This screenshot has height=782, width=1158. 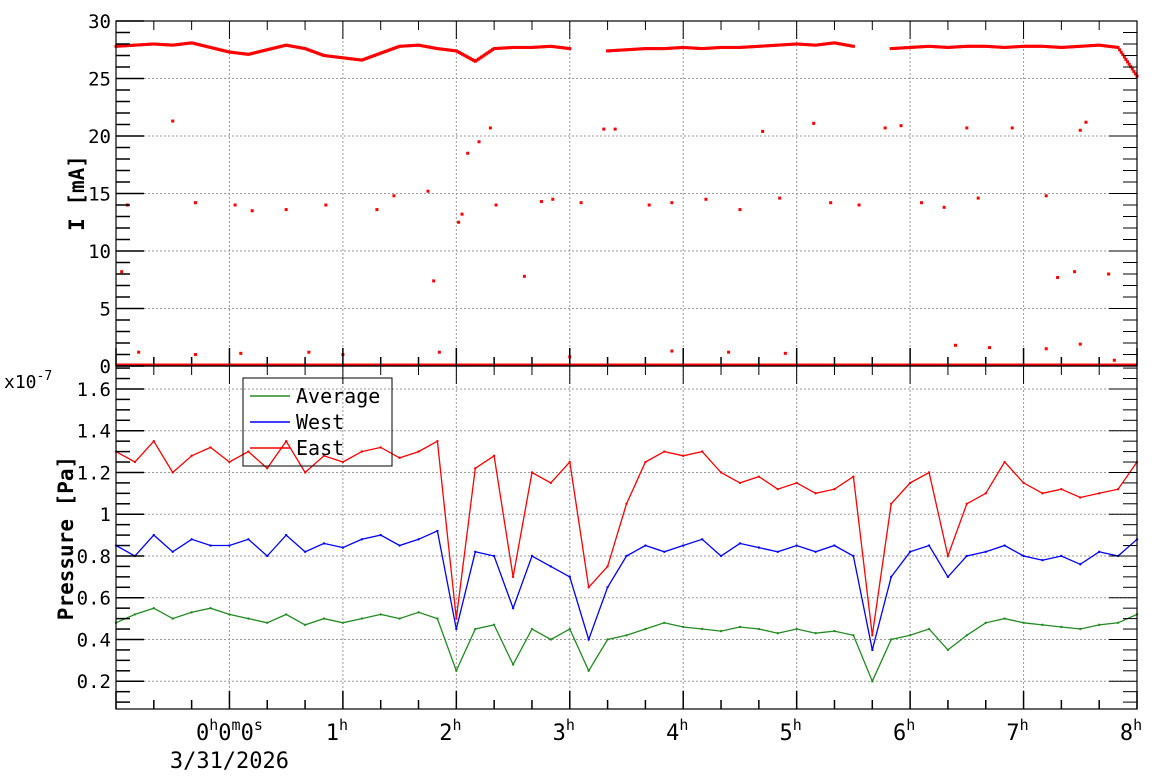 What do you see at coordinates (626, 590) in the screenshot?
I see `series-line-west` at bounding box center [626, 590].